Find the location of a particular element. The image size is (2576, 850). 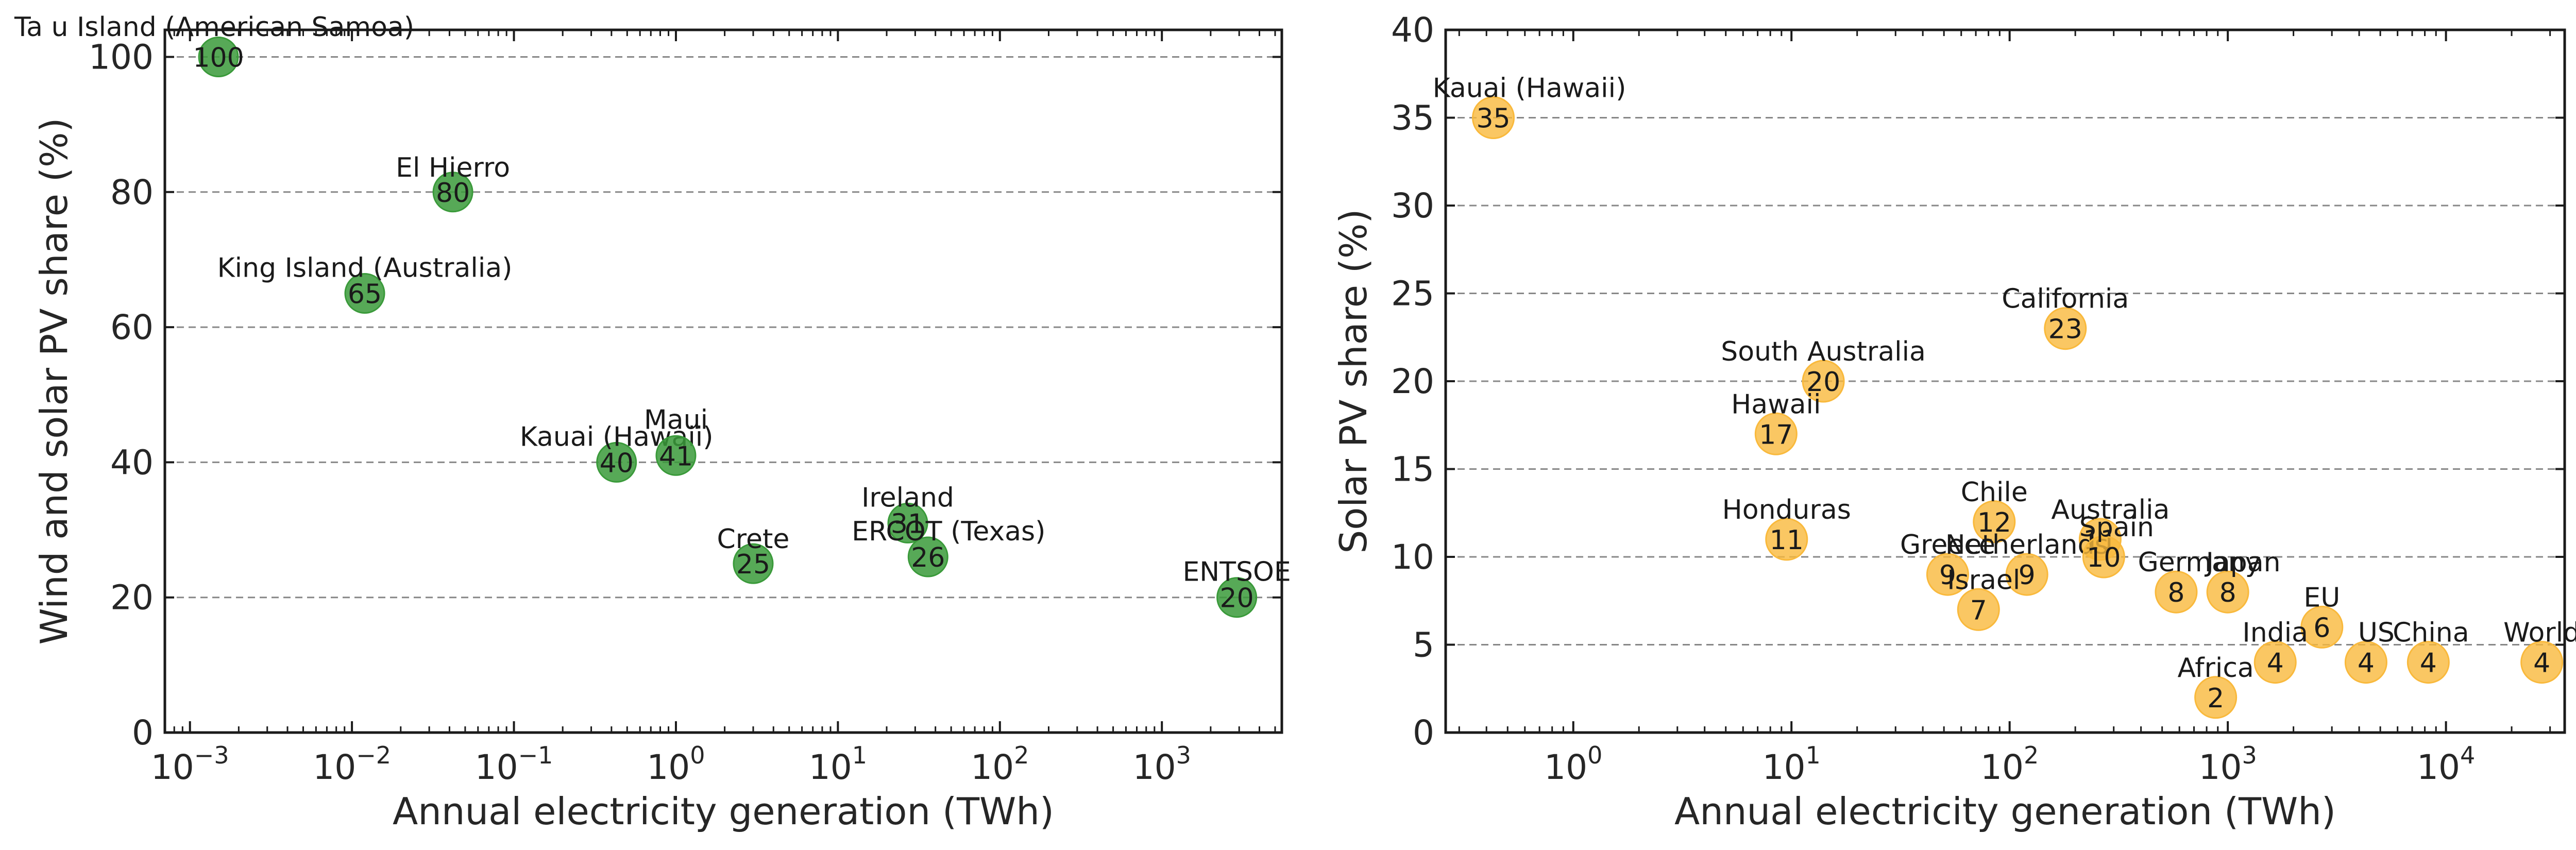

point-value-label: 41 is located at coordinates (676, 456).